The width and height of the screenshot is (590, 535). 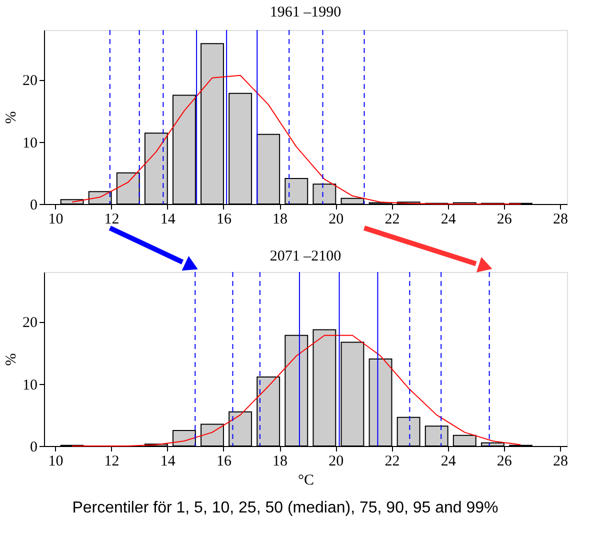 I want to click on chart-title: 1961 –1990, so click(x=306, y=12).